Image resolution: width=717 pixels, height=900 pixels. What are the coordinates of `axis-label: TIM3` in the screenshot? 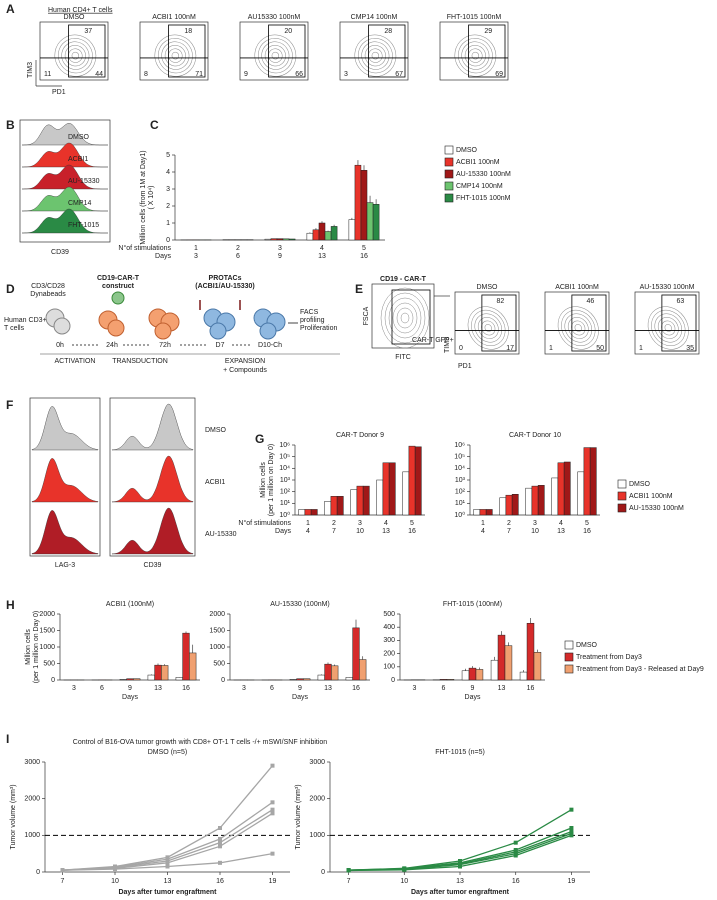 It's located at (447, 345).